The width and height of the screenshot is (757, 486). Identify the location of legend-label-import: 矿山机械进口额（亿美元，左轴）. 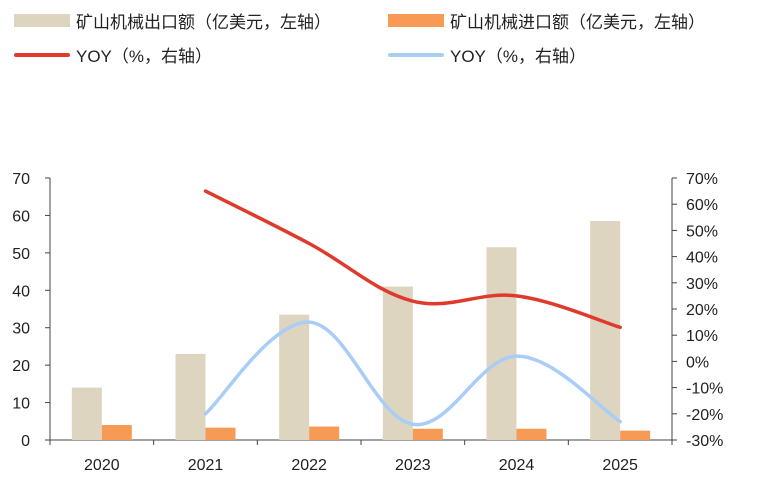
(577, 22).